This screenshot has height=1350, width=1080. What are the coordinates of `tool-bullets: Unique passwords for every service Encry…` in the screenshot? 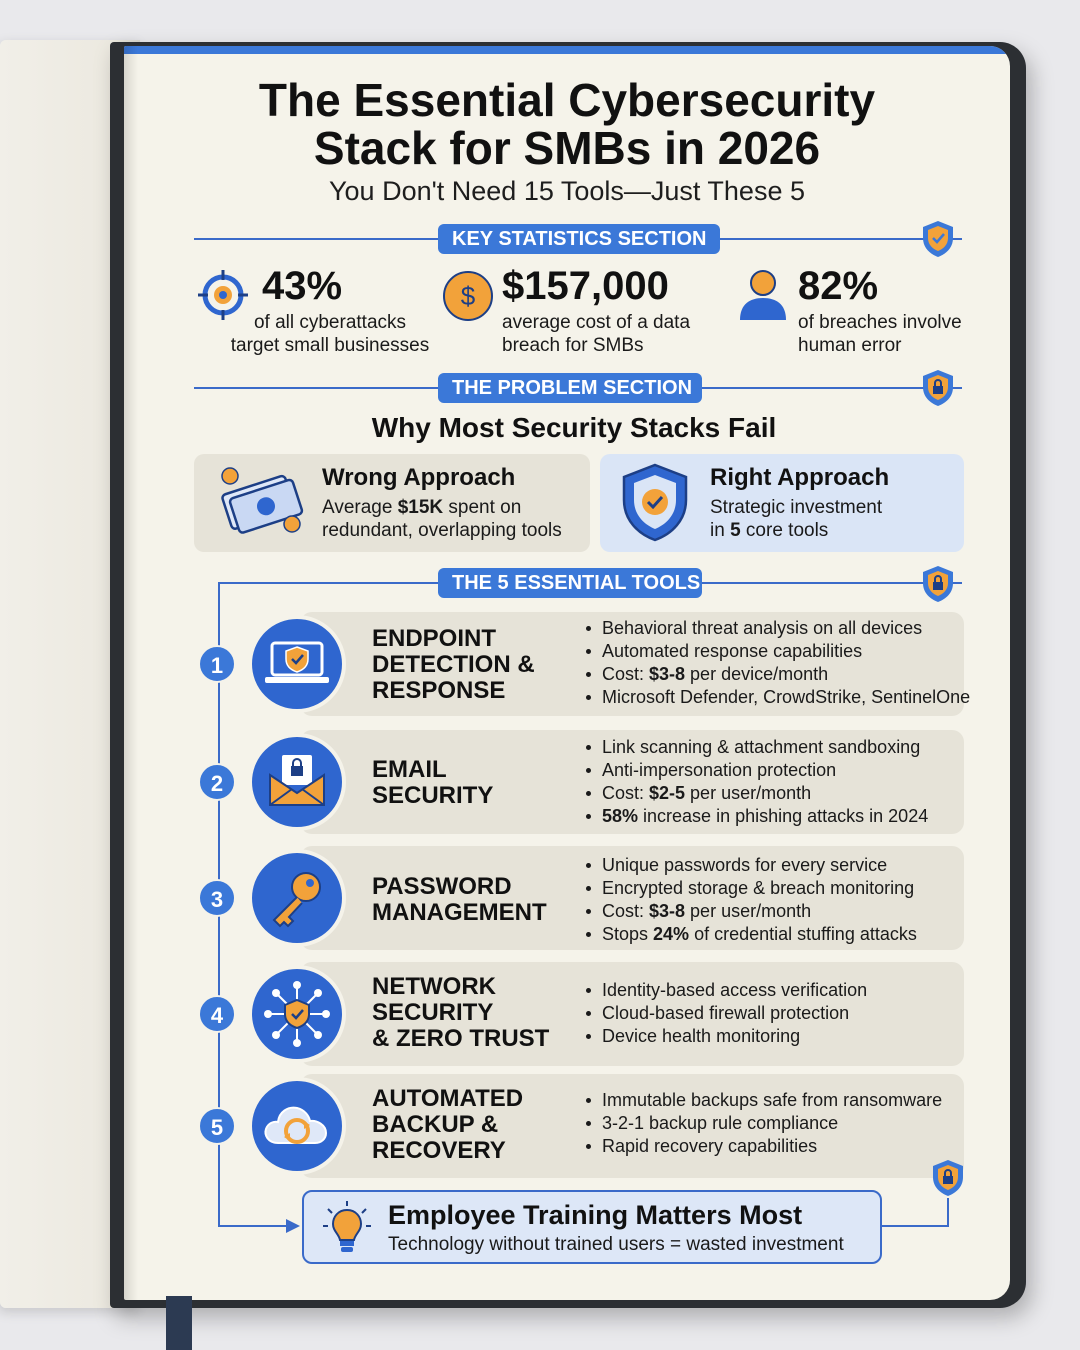 It's located at (776, 900).